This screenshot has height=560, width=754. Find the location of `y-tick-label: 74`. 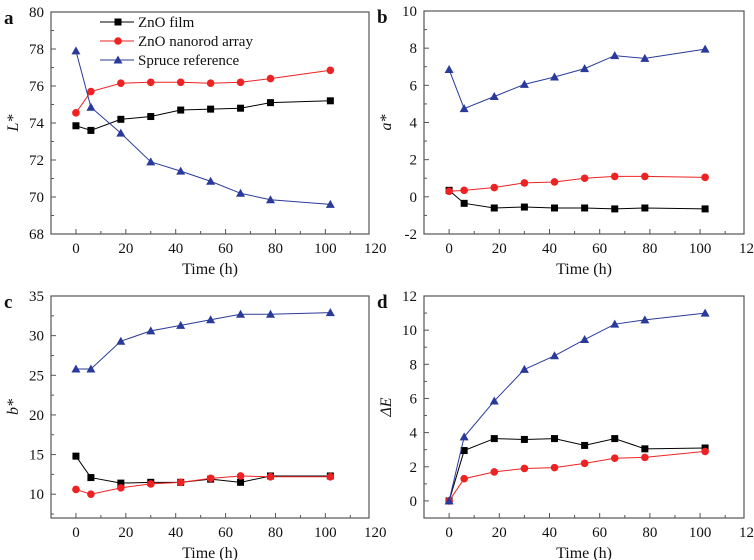

y-tick-label: 74 is located at coordinates (37, 124).